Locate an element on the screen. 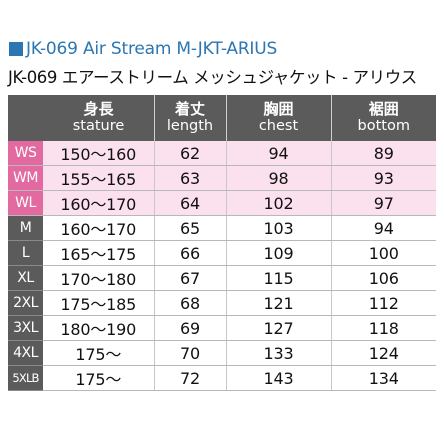 The height and width of the screenshot is (444, 444). length-cell: 66 is located at coordinates (190, 253).